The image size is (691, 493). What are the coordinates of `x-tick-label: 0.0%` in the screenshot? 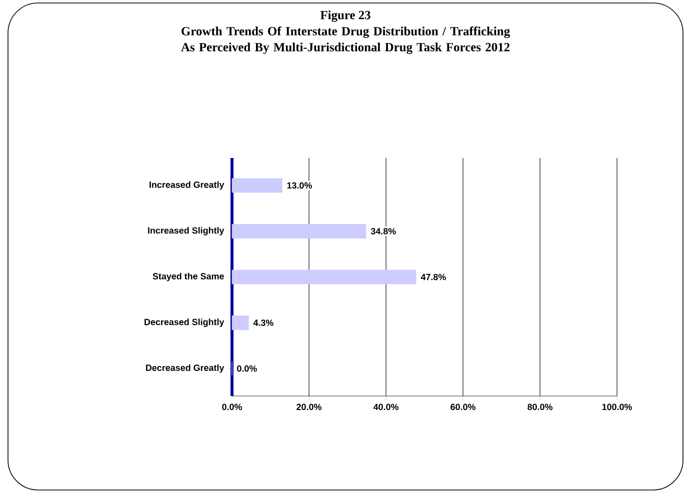 It's located at (232, 407).